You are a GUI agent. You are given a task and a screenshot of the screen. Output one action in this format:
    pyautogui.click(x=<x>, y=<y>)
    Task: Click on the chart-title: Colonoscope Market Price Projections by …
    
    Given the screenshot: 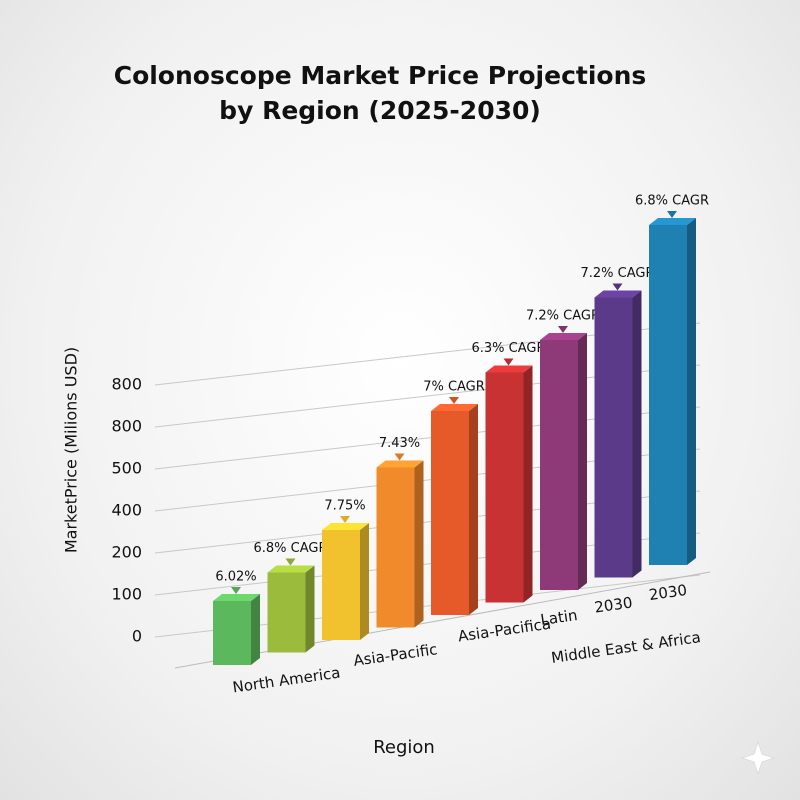 What is the action you would take?
    pyautogui.click(x=380, y=93)
    